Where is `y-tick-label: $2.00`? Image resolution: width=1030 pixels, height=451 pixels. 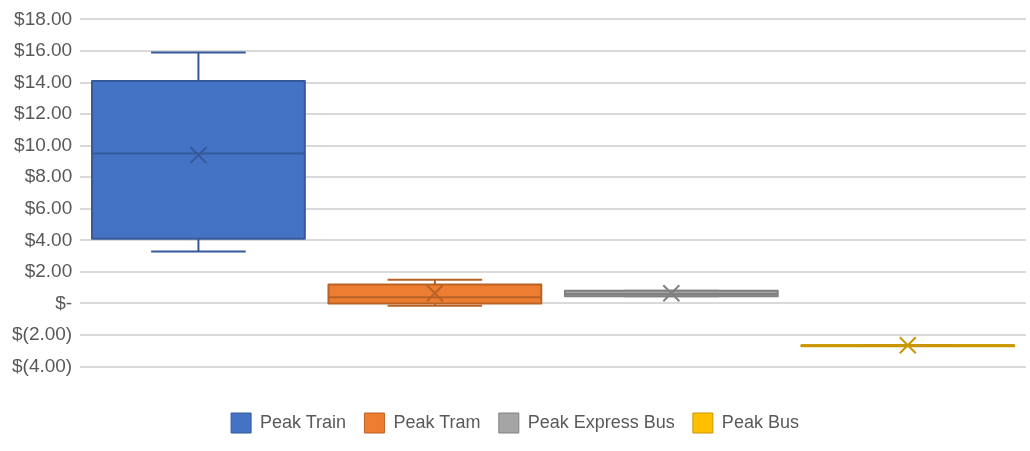 y-tick-label: $2.00 is located at coordinates (48, 271).